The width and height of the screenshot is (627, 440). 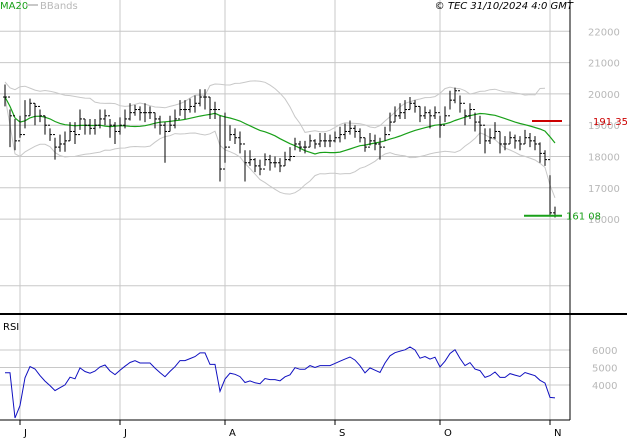 I want to click on price-ytick-label: 19000, so click(x=604, y=126).